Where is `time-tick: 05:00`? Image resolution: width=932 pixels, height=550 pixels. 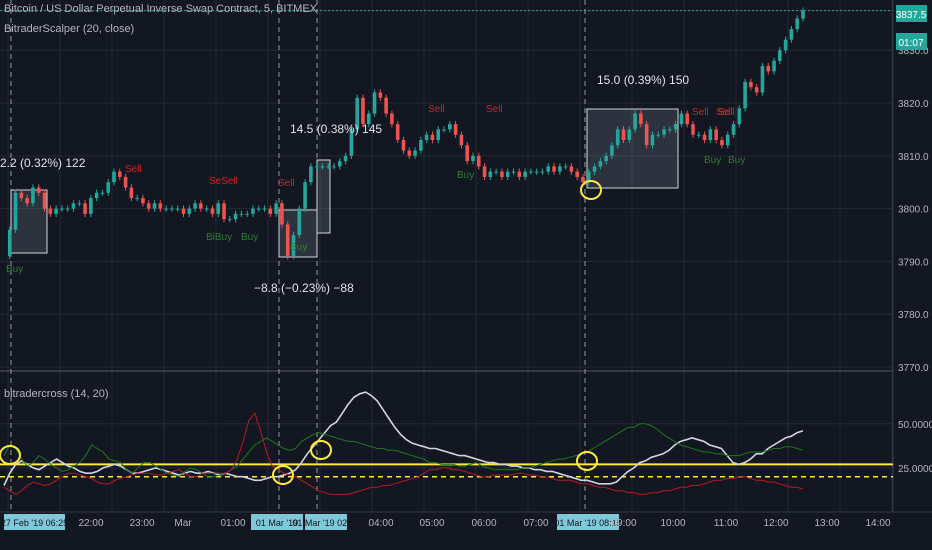 time-tick: 05:00 is located at coordinates (431, 523).